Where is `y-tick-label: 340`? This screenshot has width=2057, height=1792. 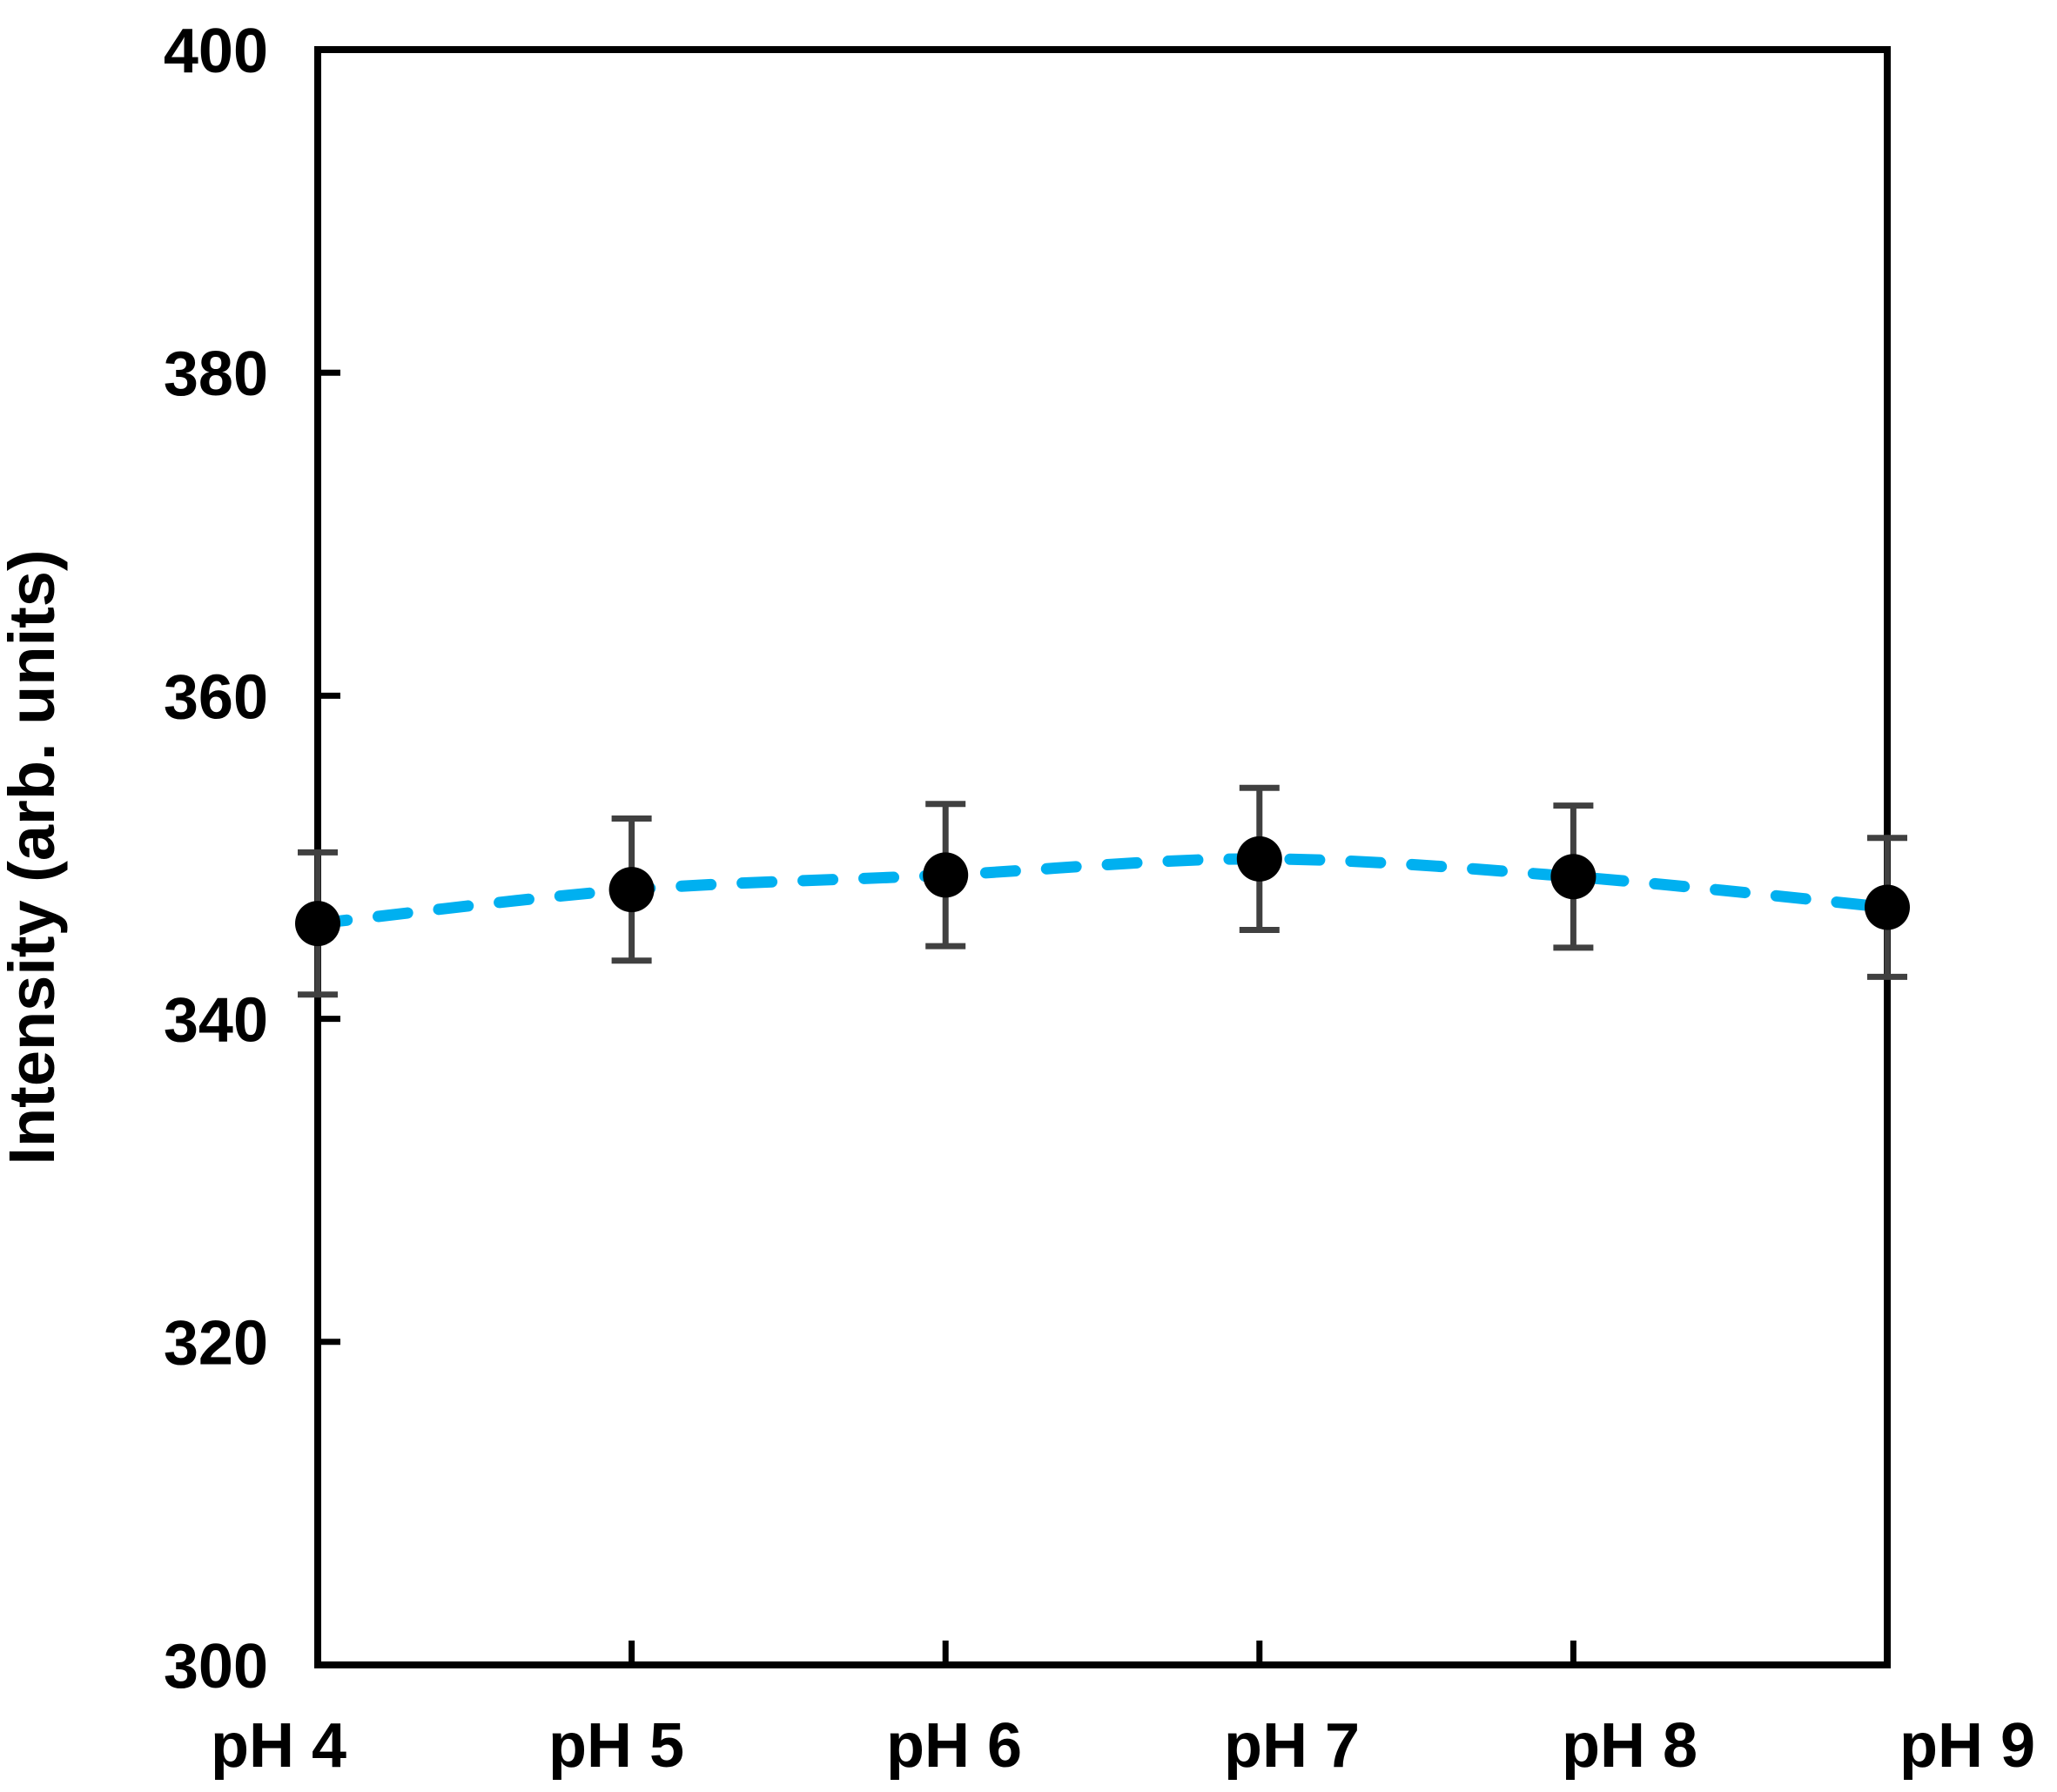
y-tick-label: 340 is located at coordinates (216, 1021).